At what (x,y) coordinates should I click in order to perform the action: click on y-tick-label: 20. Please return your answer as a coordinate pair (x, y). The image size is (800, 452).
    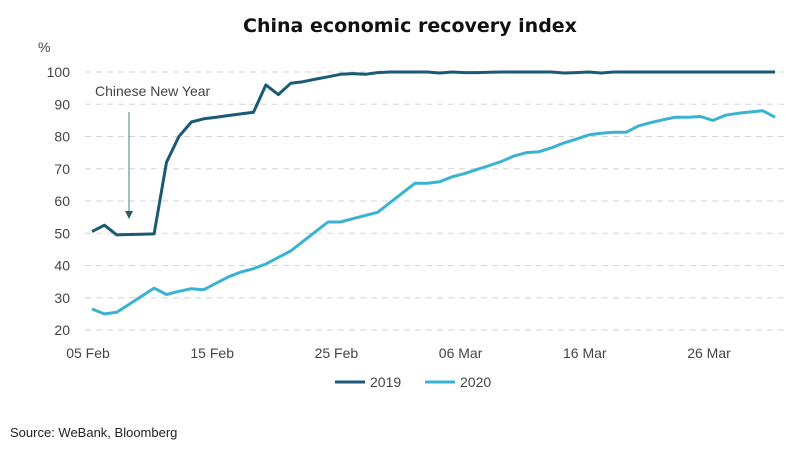
    Looking at the image, I should click on (62, 330).